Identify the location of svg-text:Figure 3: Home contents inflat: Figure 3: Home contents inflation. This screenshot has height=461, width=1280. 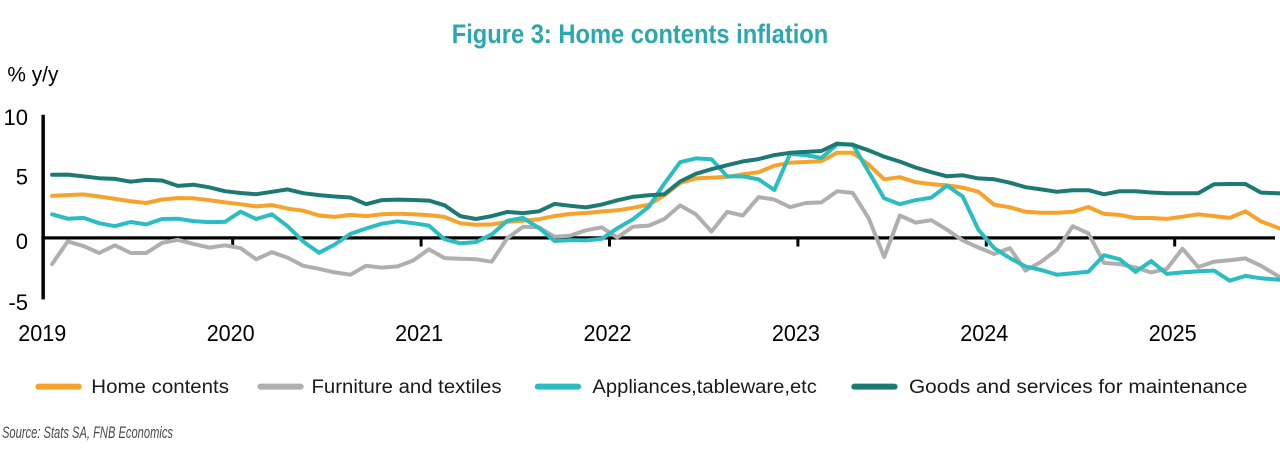
(640, 34).